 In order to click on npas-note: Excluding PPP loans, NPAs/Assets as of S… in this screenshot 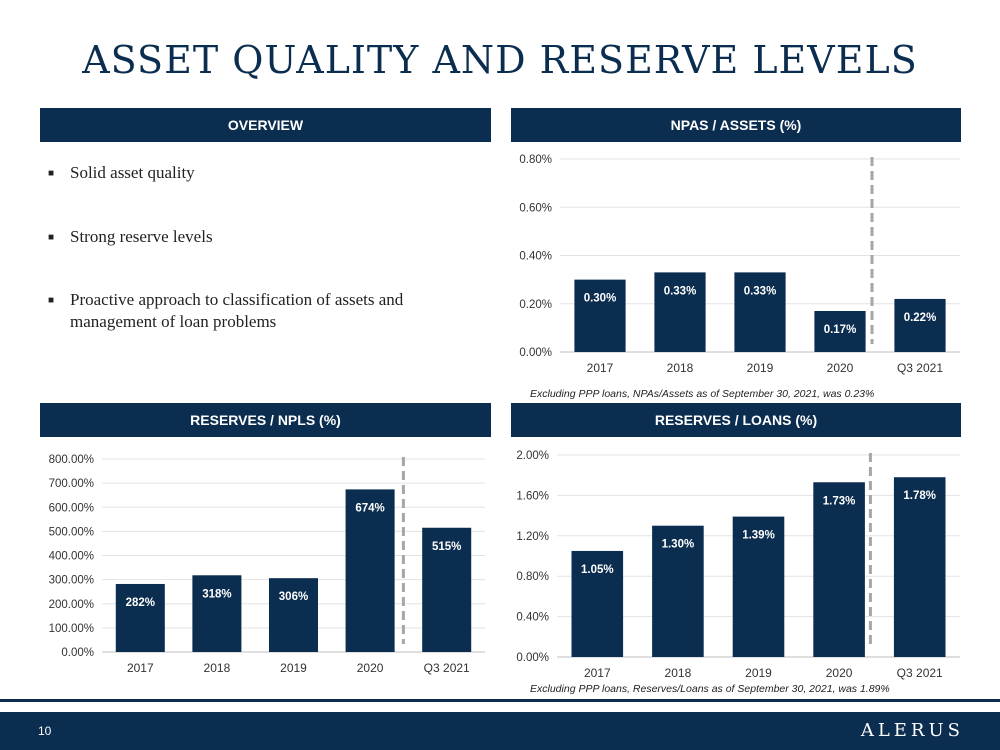, I will do `click(702, 394)`.